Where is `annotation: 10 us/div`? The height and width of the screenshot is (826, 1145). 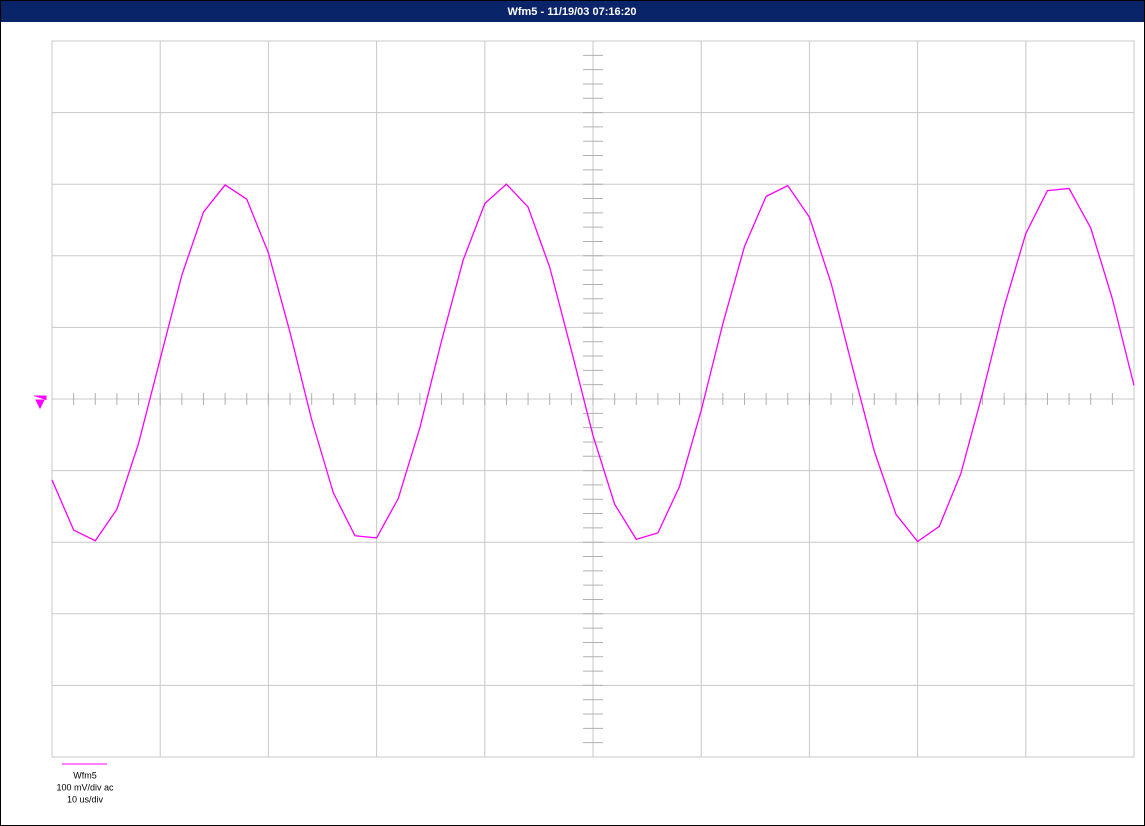 annotation: 10 us/div is located at coordinates (85, 799).